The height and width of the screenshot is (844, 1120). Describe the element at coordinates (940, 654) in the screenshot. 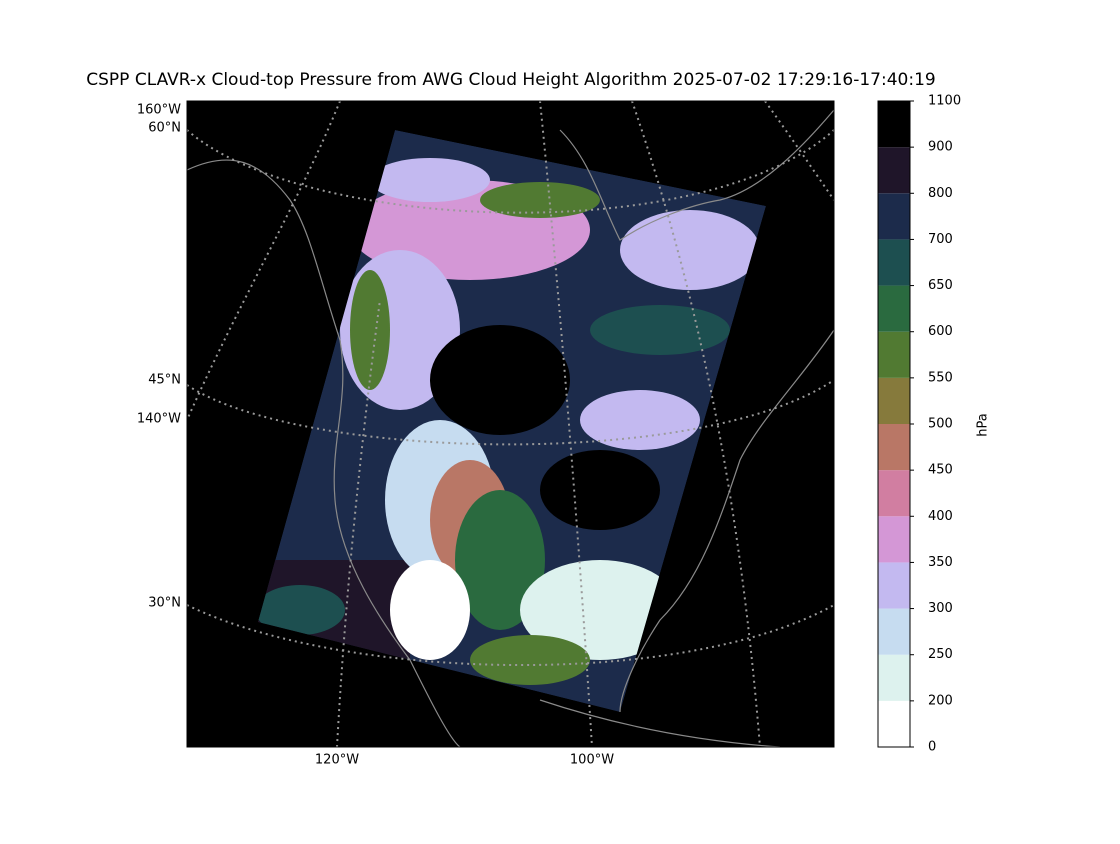

I see `colorbar-tick-label: 250` at that location.